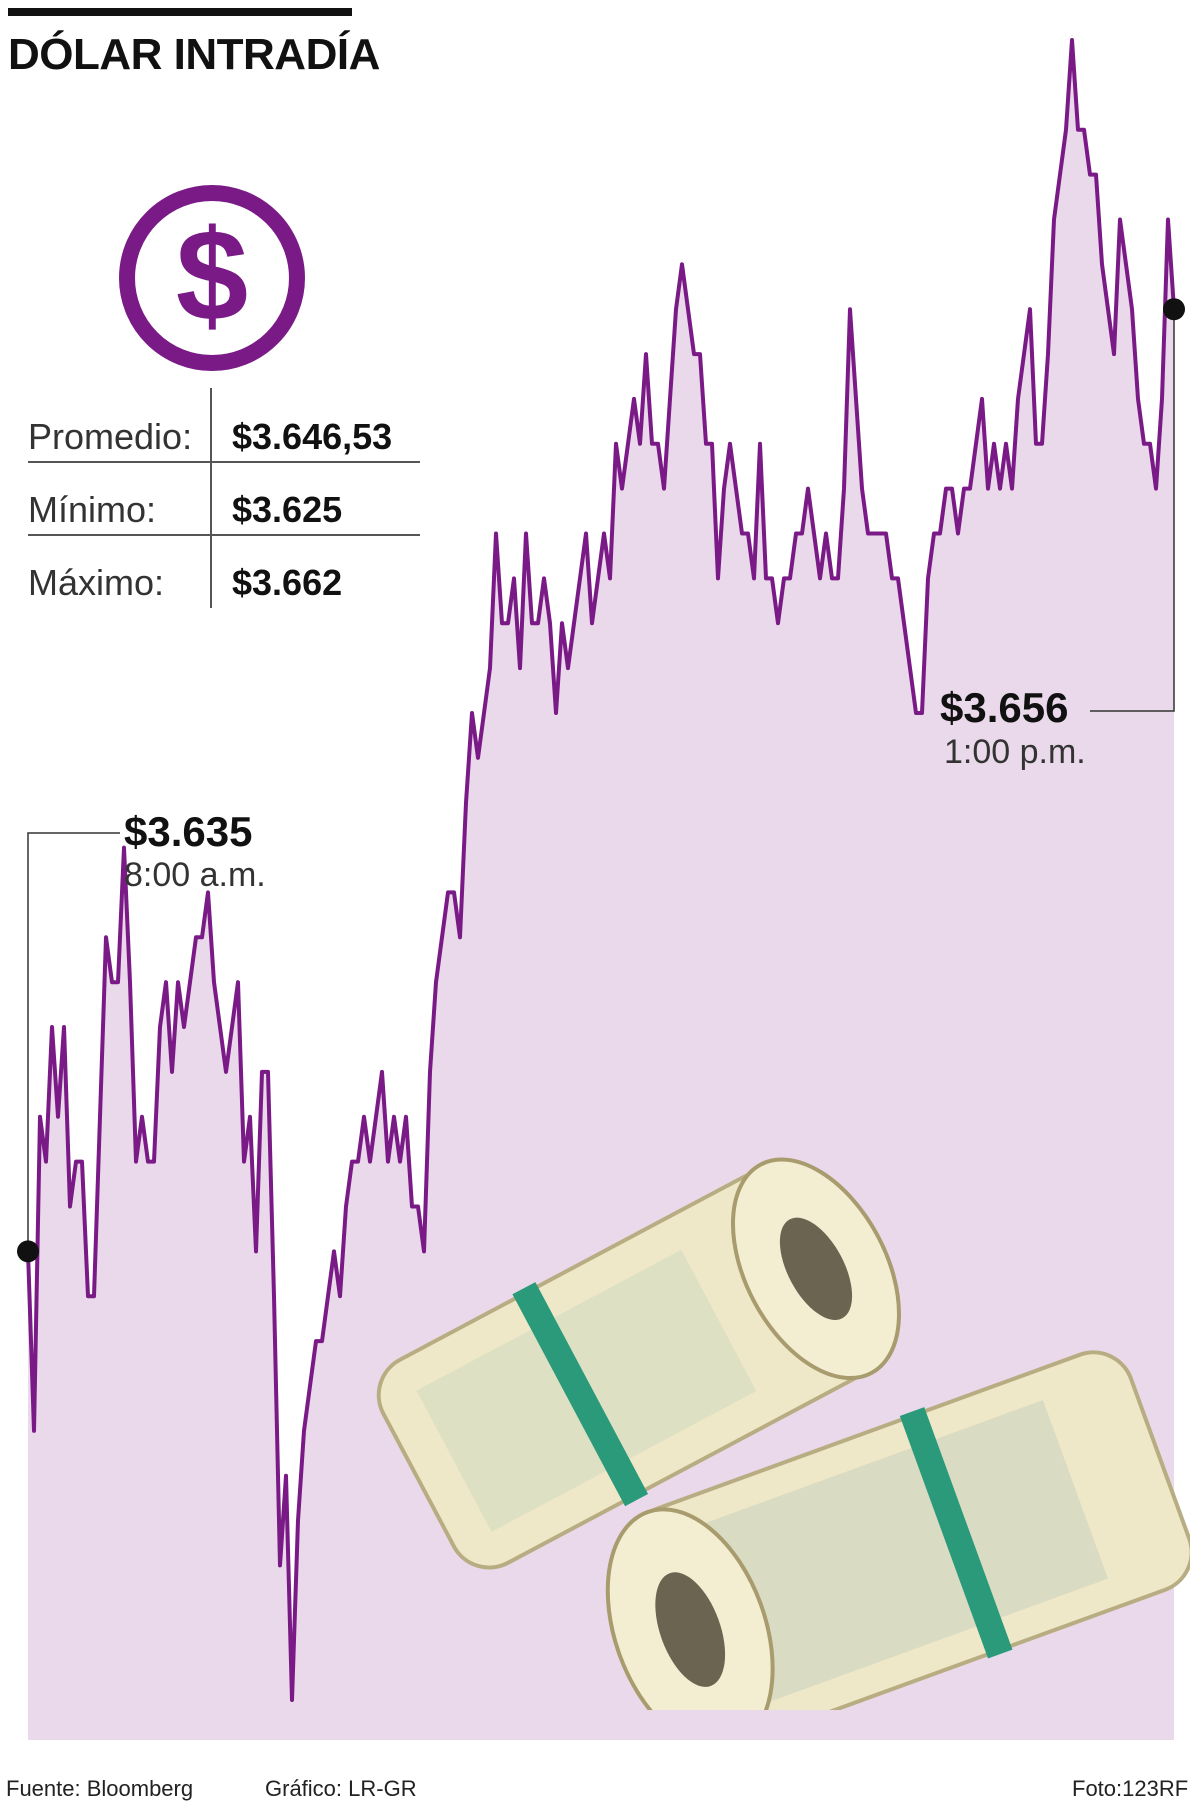  What do you see at coordinates (180, 12) in the screenshot?
I see `title-rule` at bounding box center [180, 12].